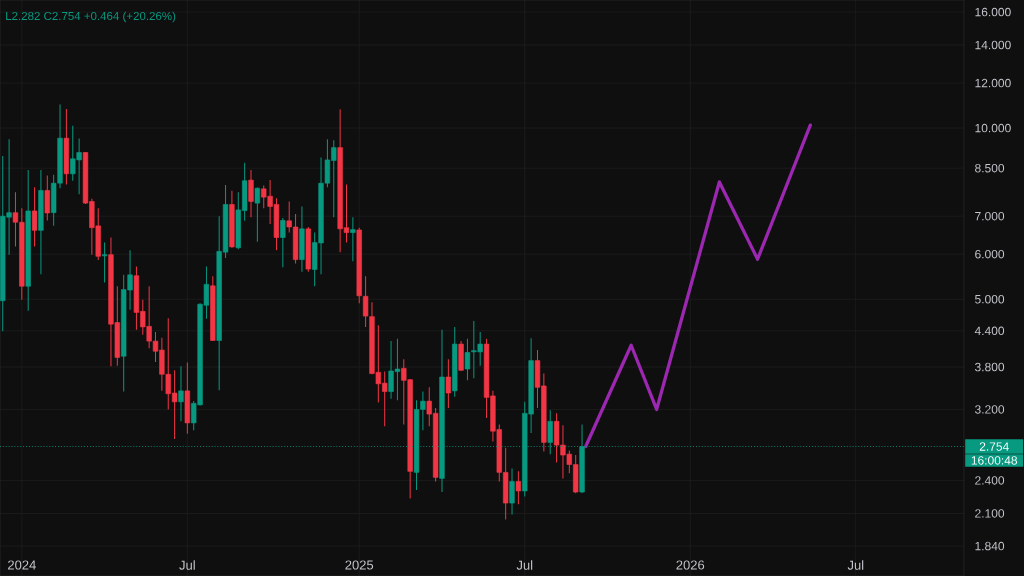 Image resolution: width=1024 pixels, height=576 pixels. Describe the element at coordinates (990, 367) in the screenshot. I see `y-tick-label: 3.800` at that location.